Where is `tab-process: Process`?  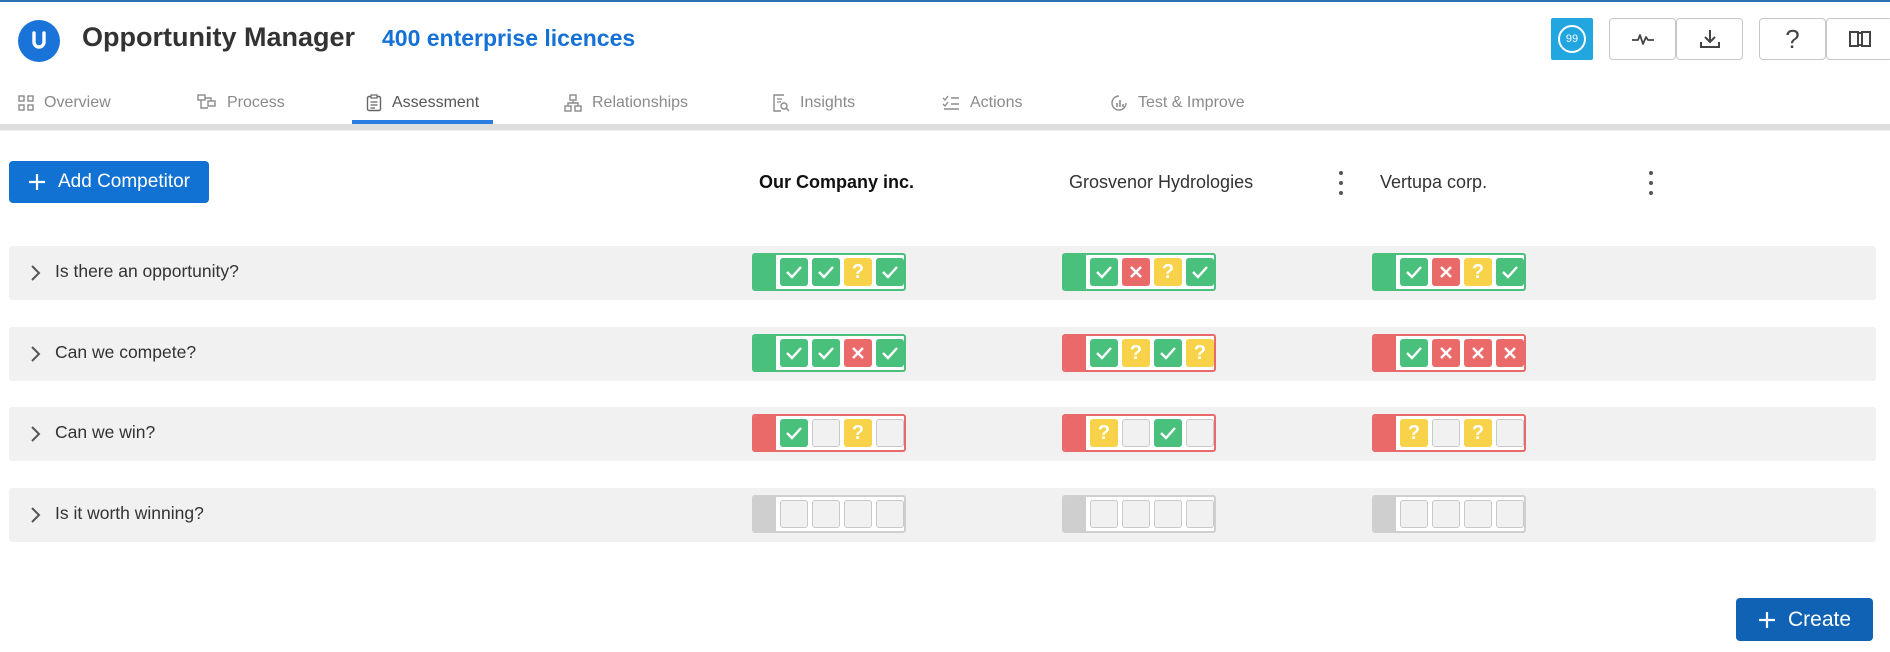
tab-process: Process is located at coordinates (241, 103).